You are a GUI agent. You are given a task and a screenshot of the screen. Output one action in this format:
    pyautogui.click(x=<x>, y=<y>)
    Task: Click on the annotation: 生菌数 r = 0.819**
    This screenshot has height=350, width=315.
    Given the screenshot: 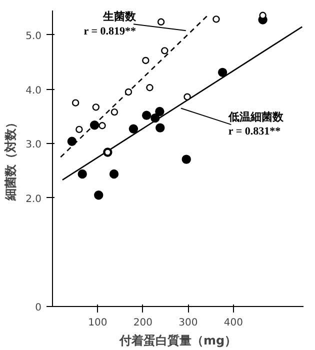 What is the action you would take?
    pyautogui.click(x=111, y=24)
    